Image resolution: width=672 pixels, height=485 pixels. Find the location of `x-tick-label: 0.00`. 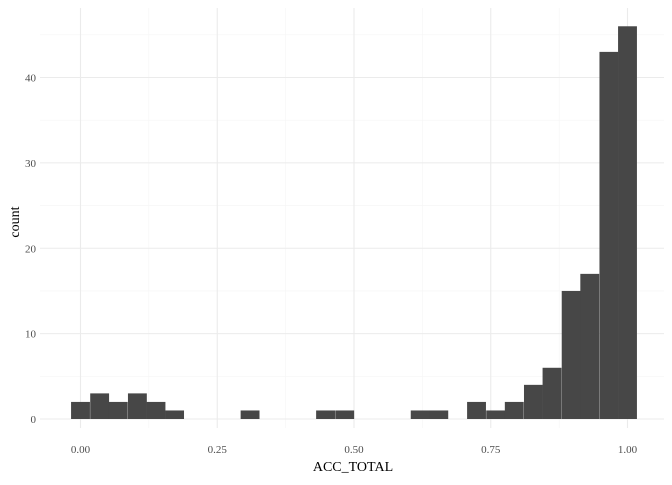

x-tick-label: 0.00 is located at coordinates (81, 450).